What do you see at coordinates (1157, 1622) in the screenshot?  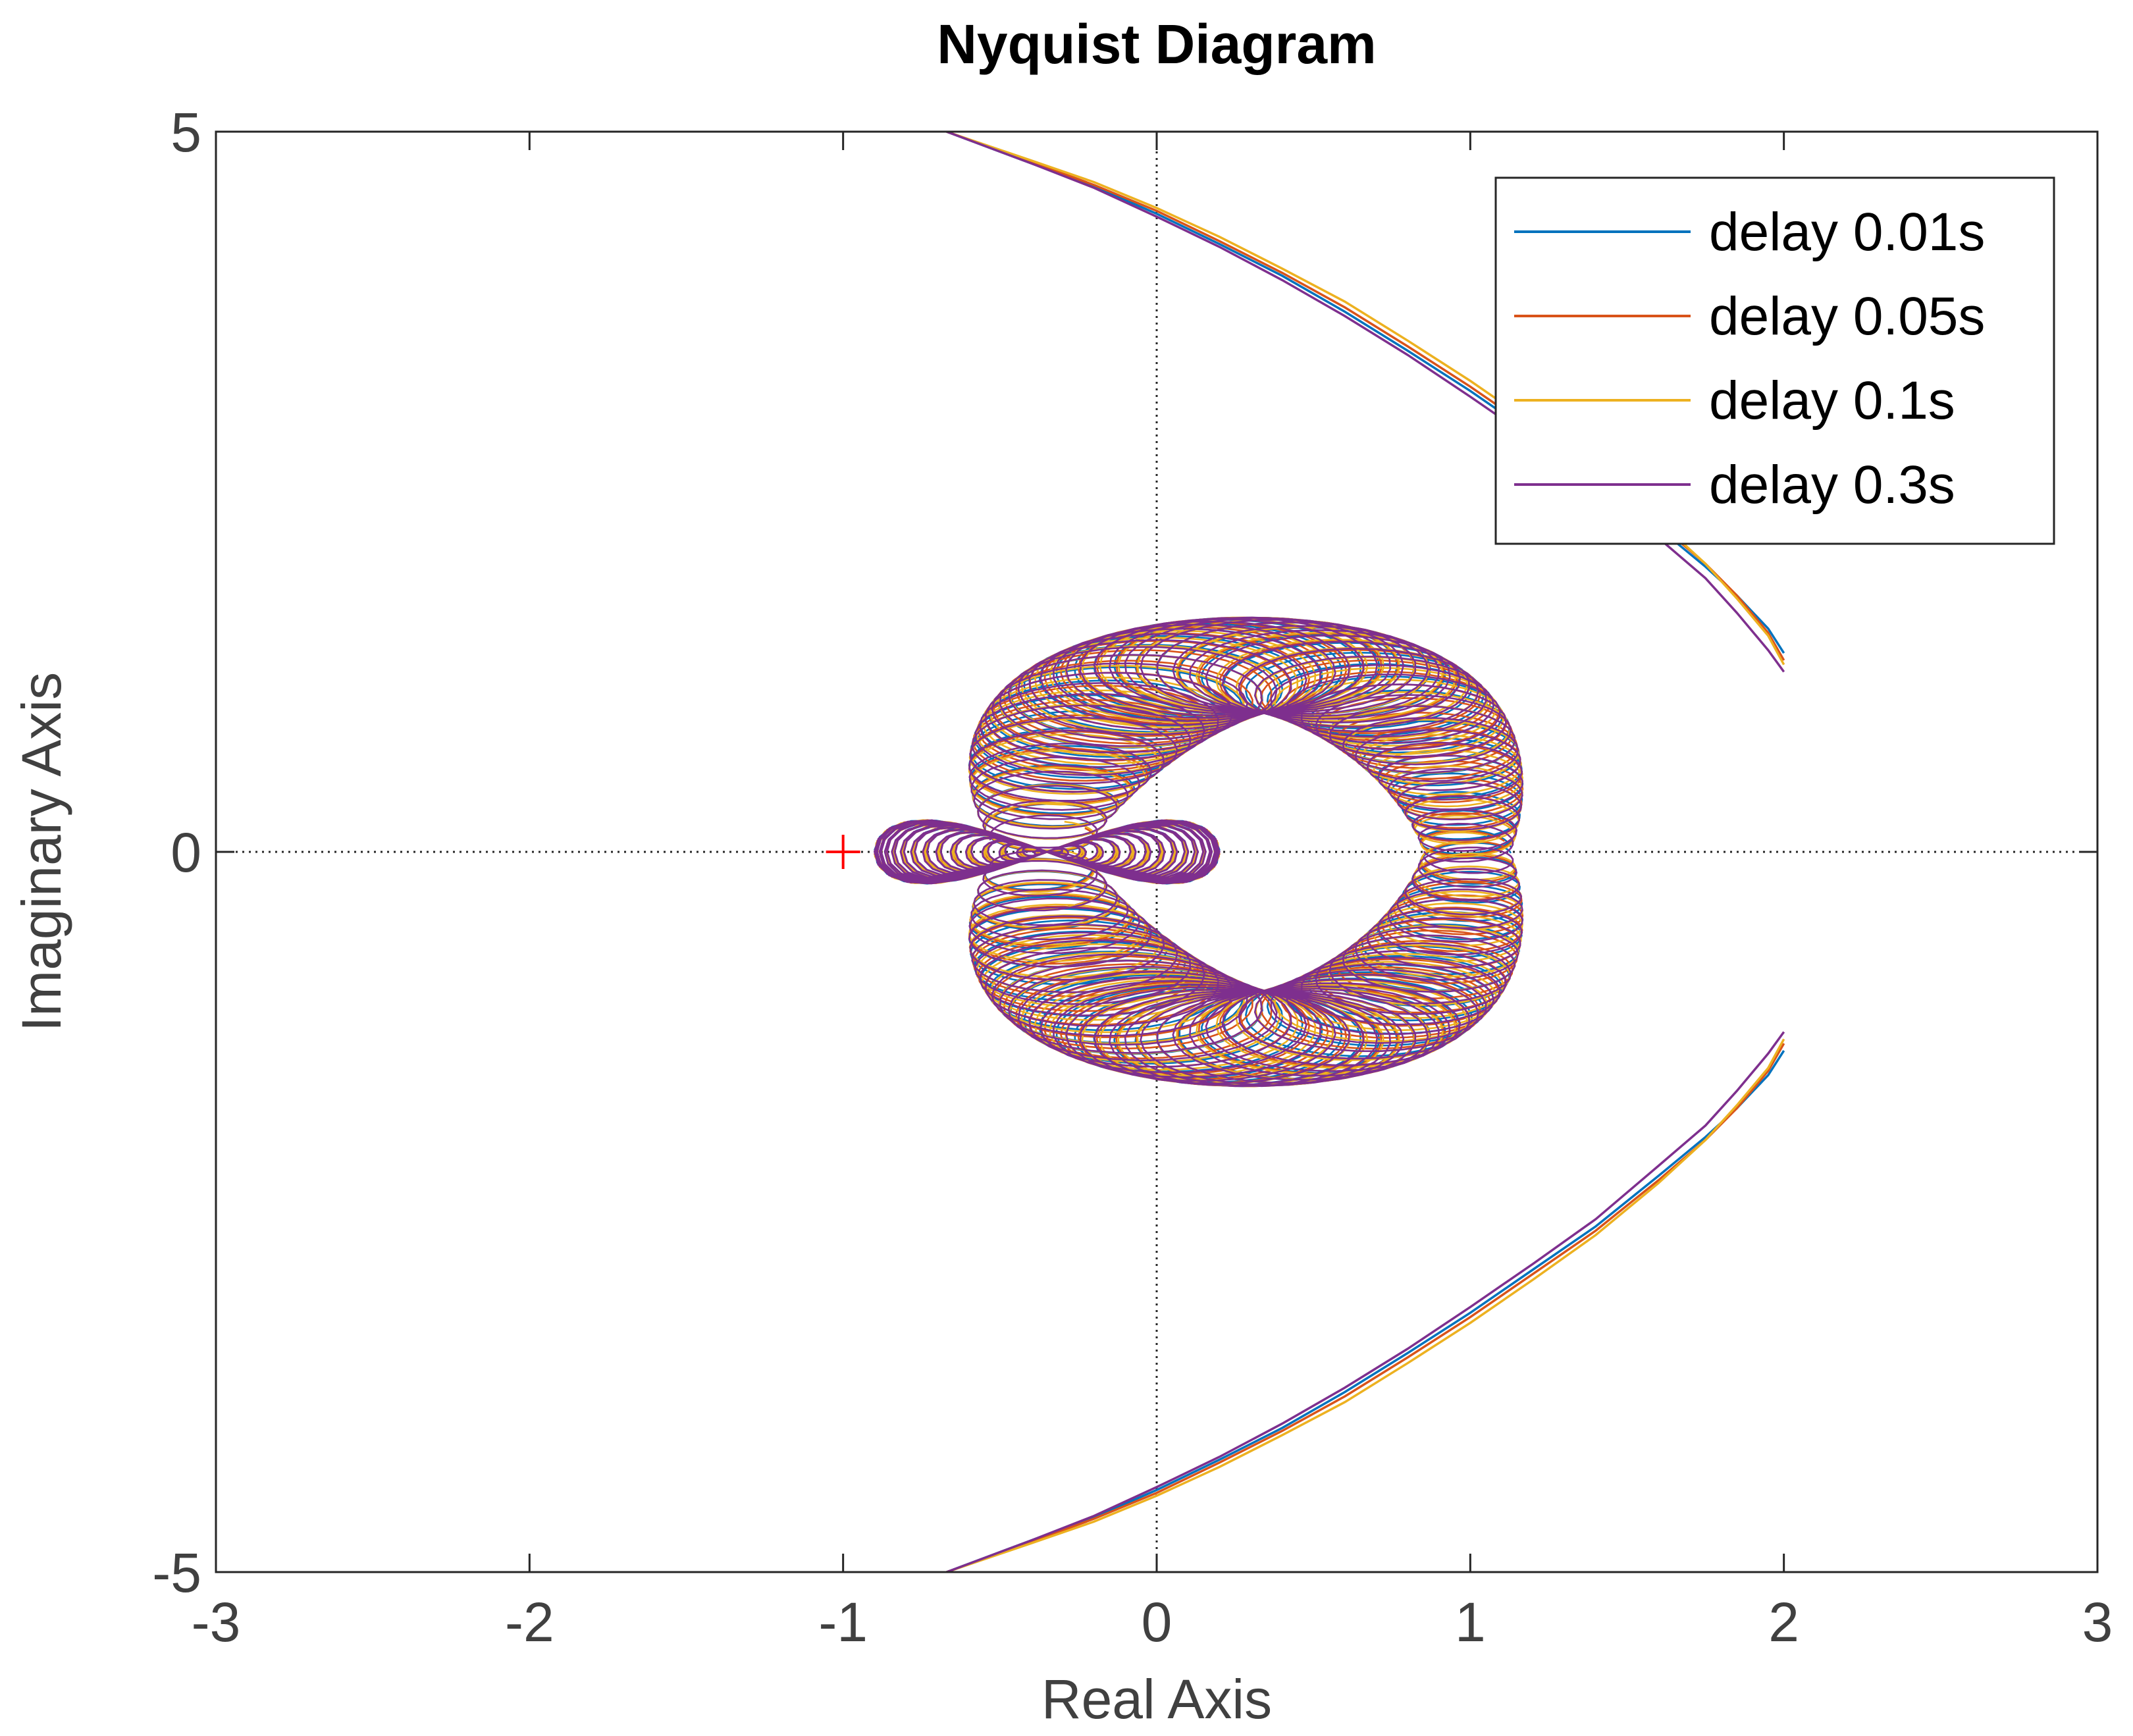 I see `x-tick-label: 0` at bounding box center [1157, 1622].